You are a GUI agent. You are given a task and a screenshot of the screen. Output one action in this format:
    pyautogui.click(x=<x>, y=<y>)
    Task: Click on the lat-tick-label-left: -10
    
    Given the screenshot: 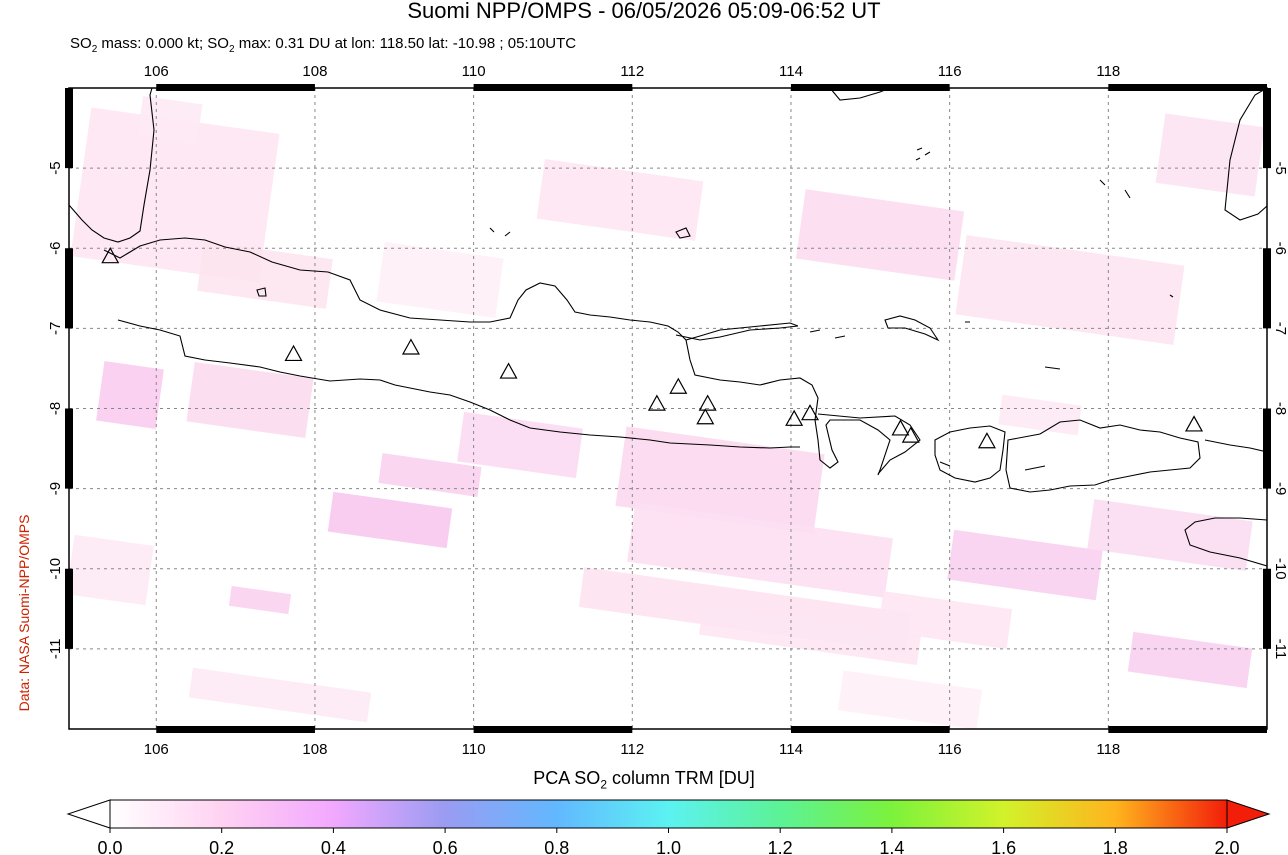 What is the action you would take?
    pyautogui.click(x=55, y=569)
    